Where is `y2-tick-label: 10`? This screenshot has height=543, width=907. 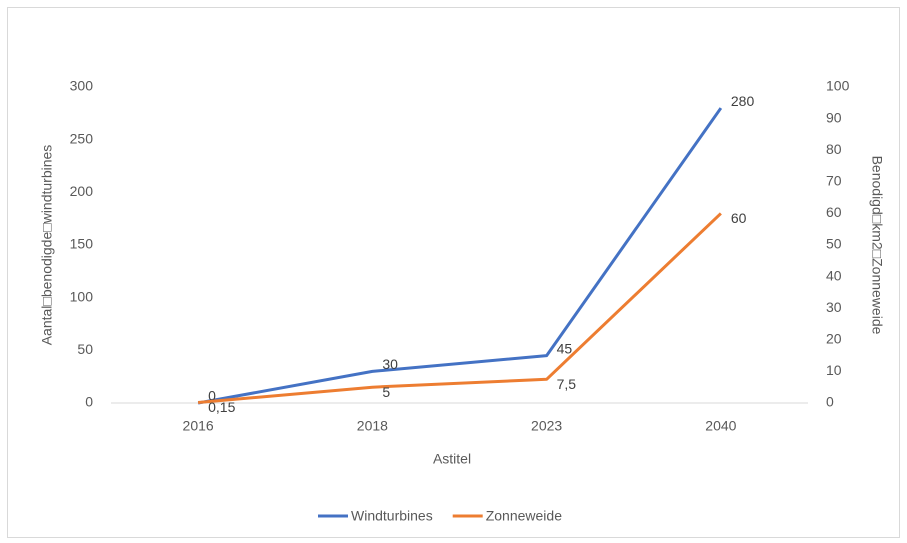
y2-tick-label: 10 is located at coordinates (834, 370).